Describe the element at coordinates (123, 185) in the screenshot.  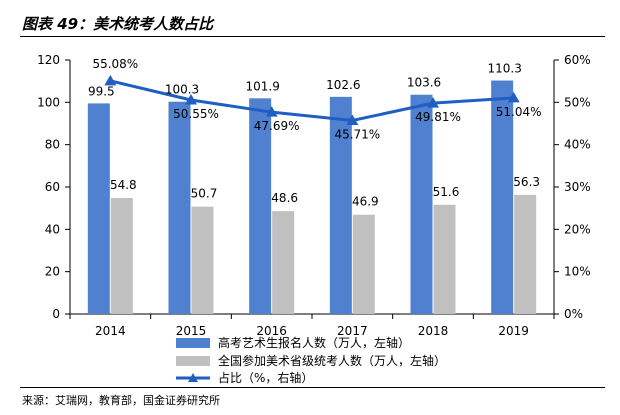
I see `bar-art-exam-label: 54.8` at that location.